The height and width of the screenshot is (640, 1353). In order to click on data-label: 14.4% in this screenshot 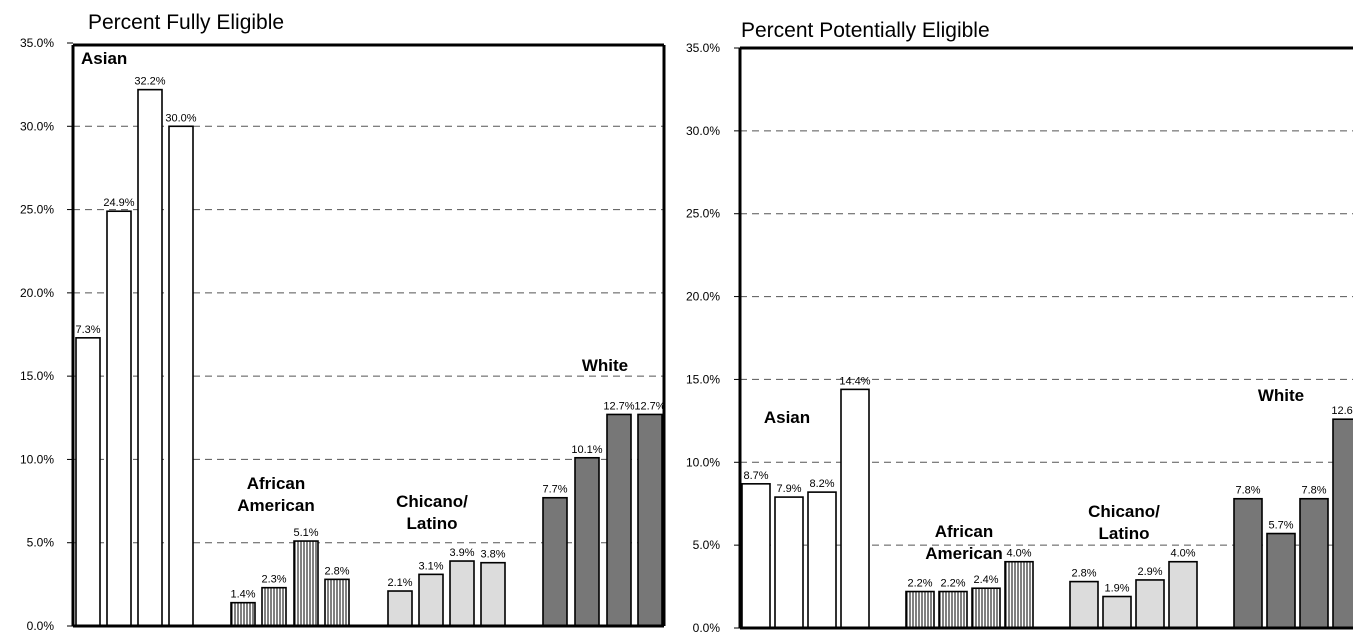, I will do `click(854, 381)`.